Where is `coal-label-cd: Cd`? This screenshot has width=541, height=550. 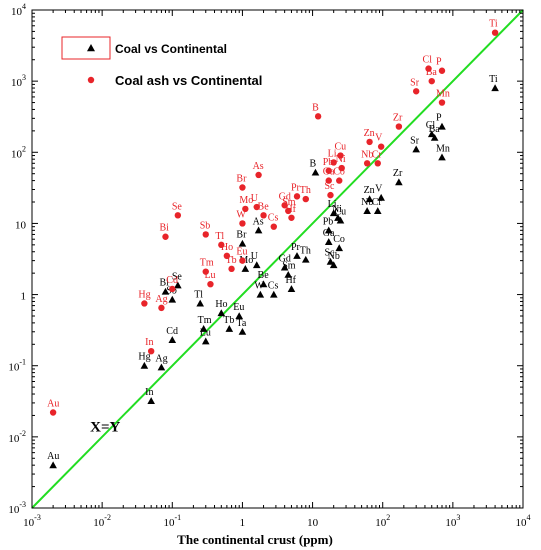
coal-label-cd: Cd is located at coordinates (172, 331).